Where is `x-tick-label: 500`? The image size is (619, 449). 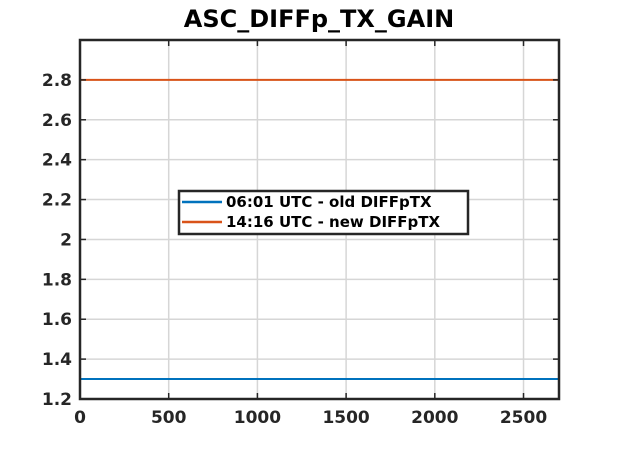
x-tick-label: 500 is located at coordinates (169, 418).